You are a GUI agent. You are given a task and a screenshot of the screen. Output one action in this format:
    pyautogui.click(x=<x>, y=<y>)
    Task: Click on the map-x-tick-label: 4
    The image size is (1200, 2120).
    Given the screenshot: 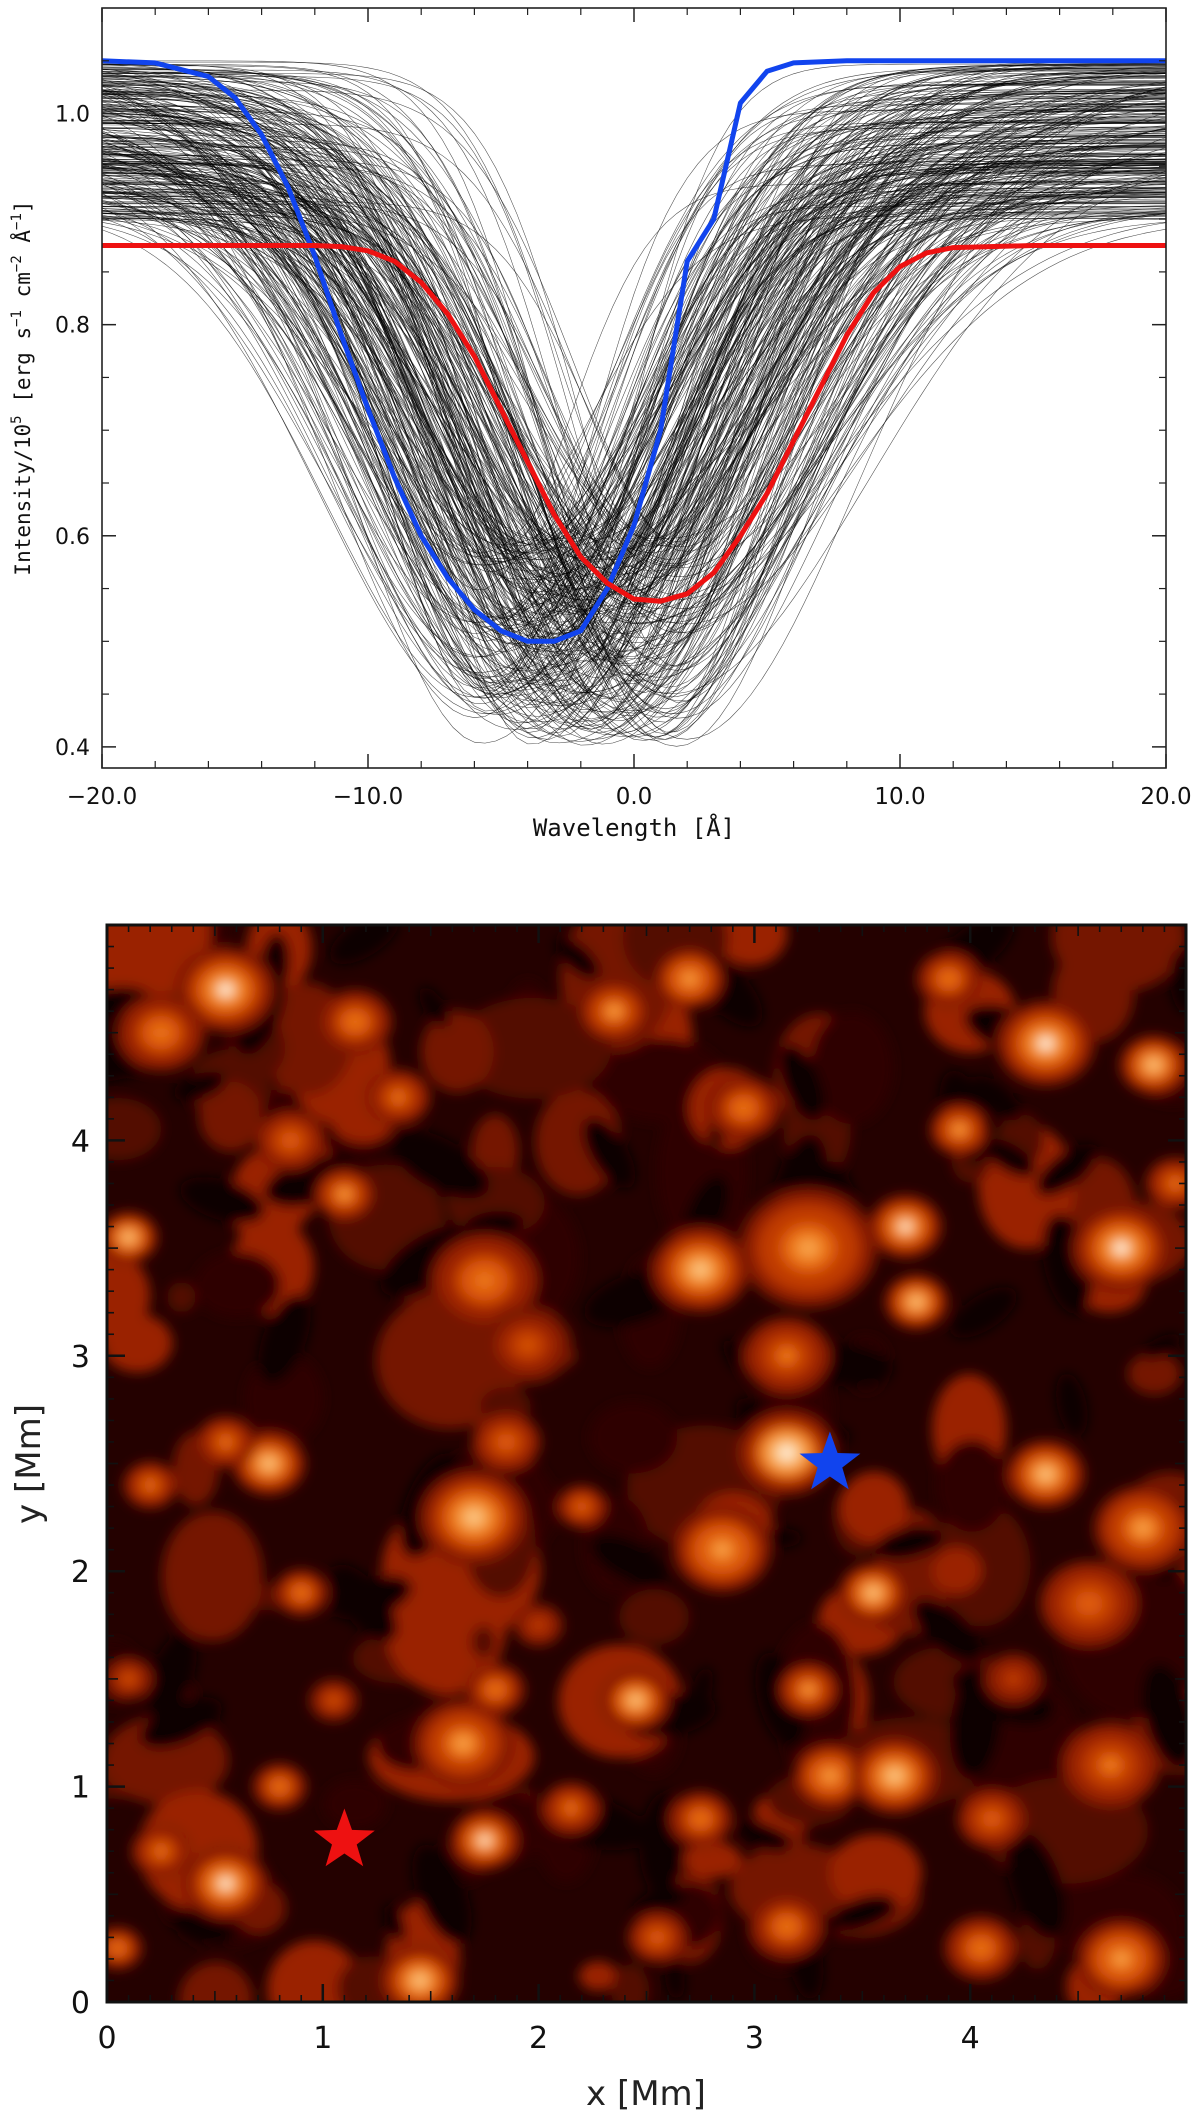 What is the action you would take?
    pyautogui.click(x=970, y=2038)
    